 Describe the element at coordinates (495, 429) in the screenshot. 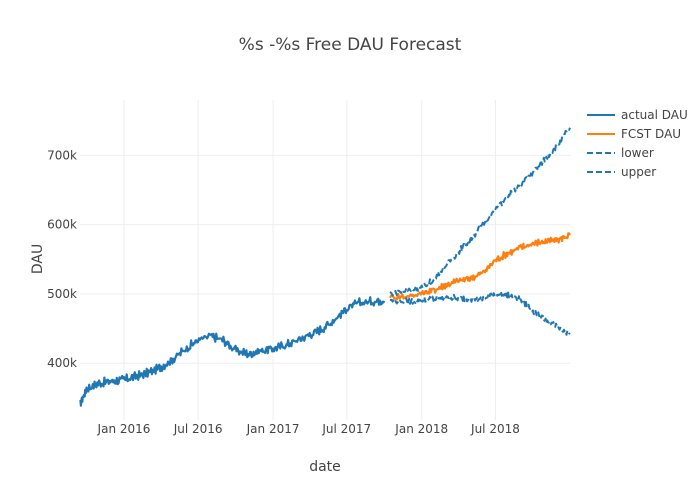

I see `x-tick-label: Jul 2018` at that location.